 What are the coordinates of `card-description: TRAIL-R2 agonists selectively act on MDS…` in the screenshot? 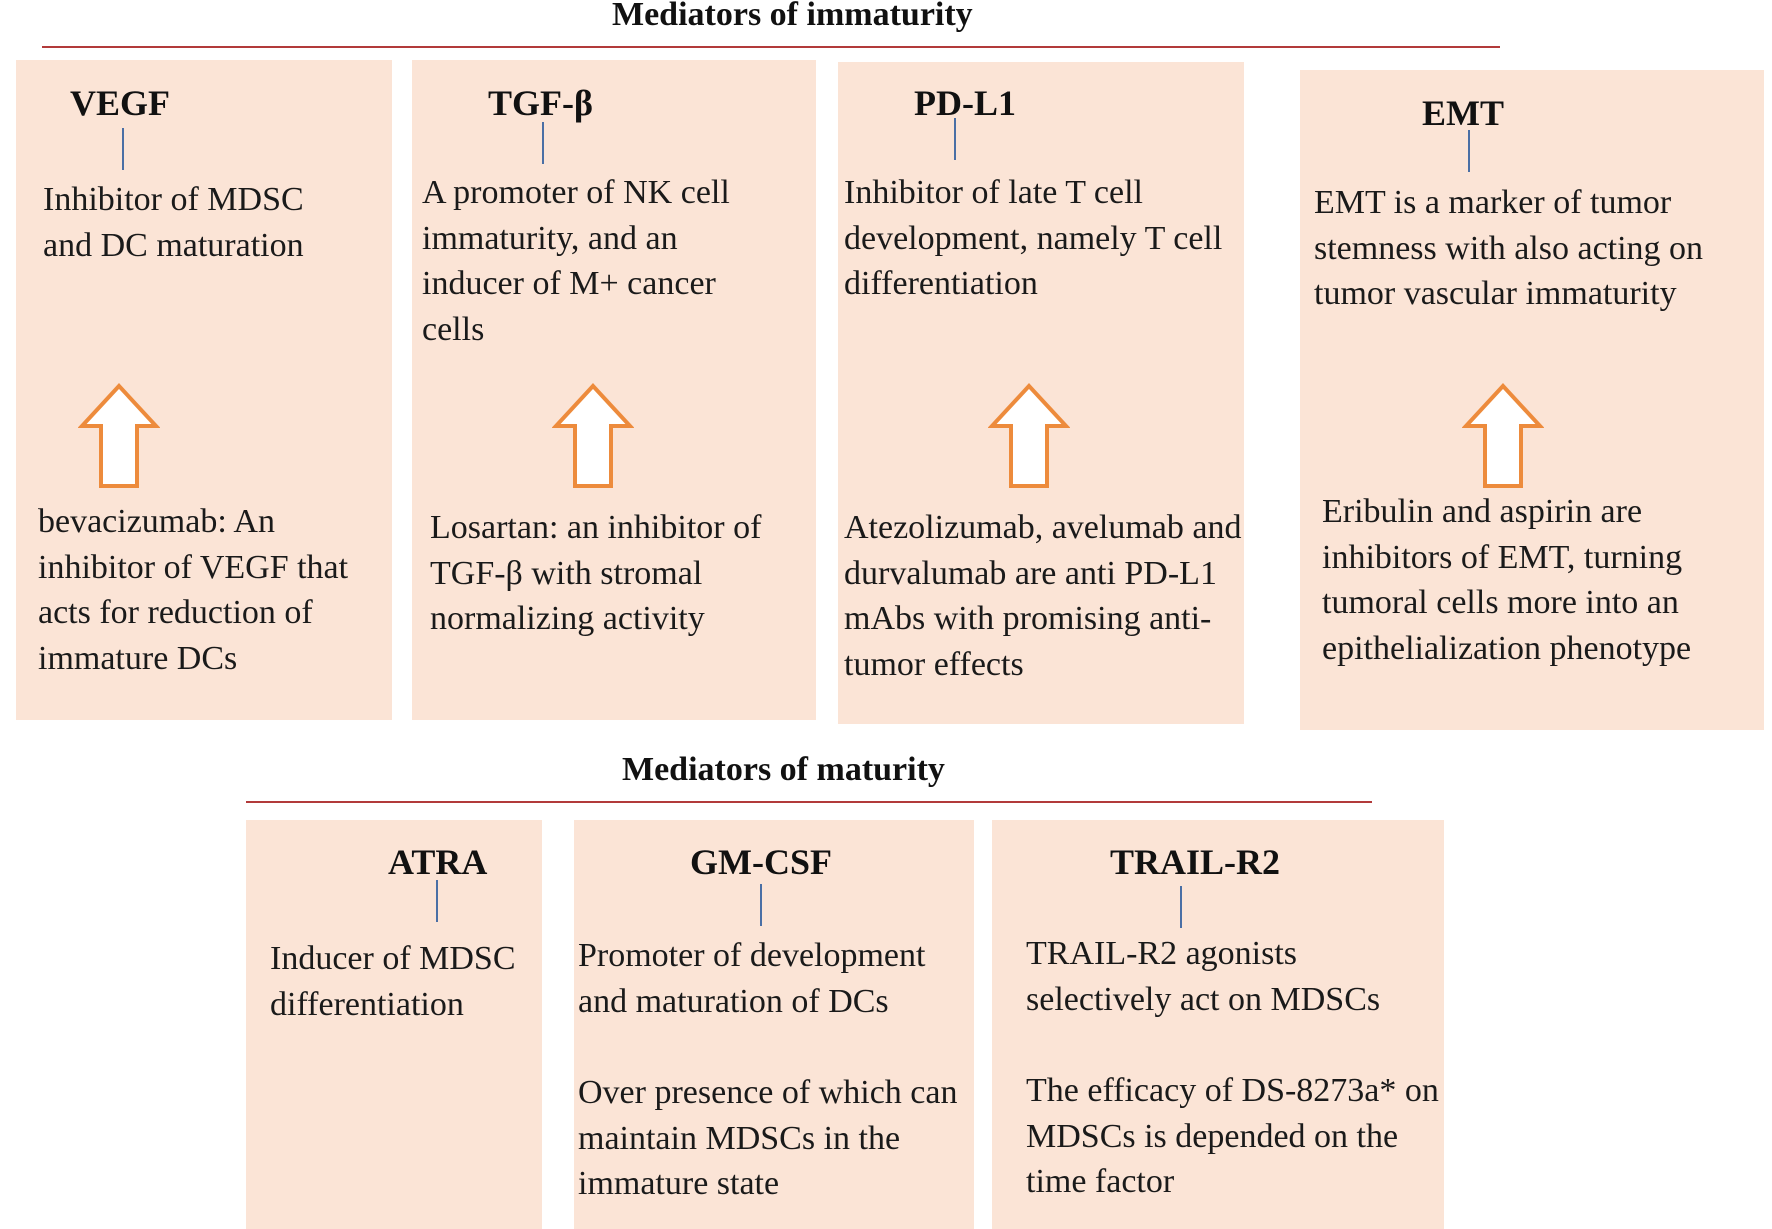 It's located at (1203, 976).